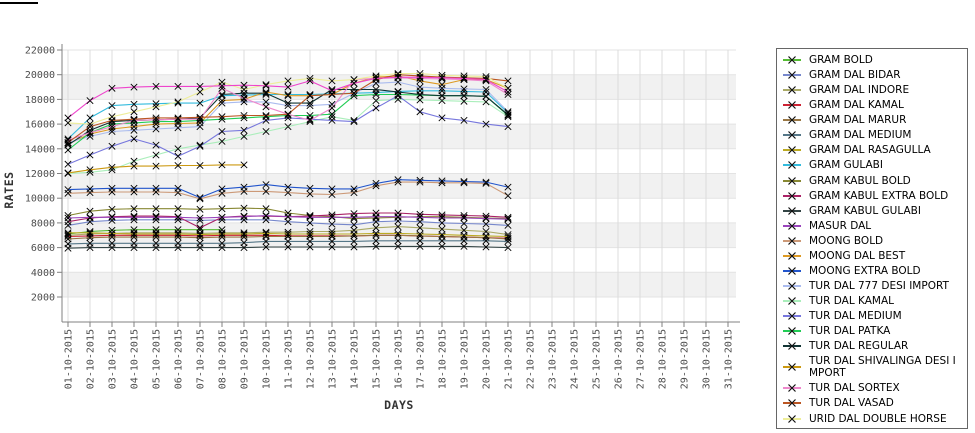  Describe the element at coordinates (851, 301) in the screenshot. I see `legend-label: TUR DAL KAMAL` at that location.